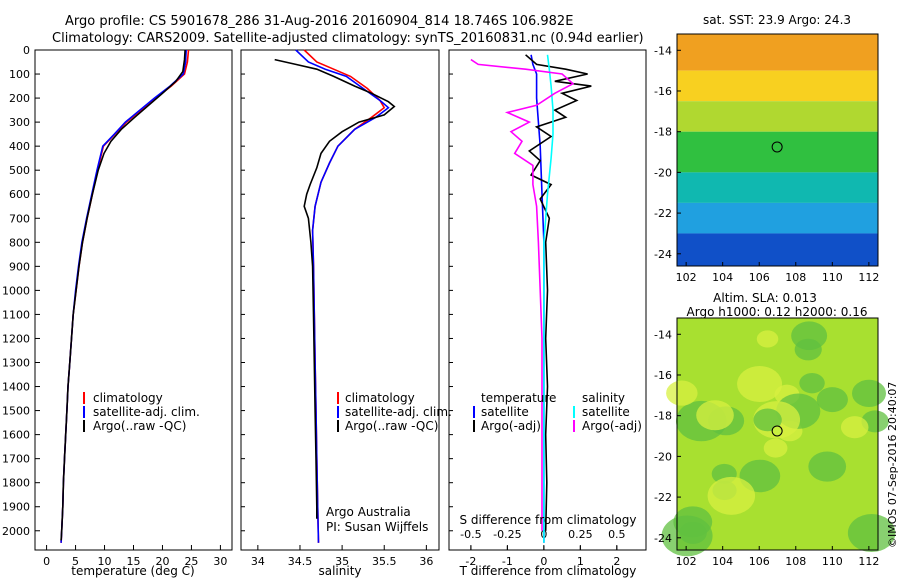  What do you see at coordinates (191, 561) in the screenshot?
I see `x-tick-label: 25` at bounding box center [191, 561].